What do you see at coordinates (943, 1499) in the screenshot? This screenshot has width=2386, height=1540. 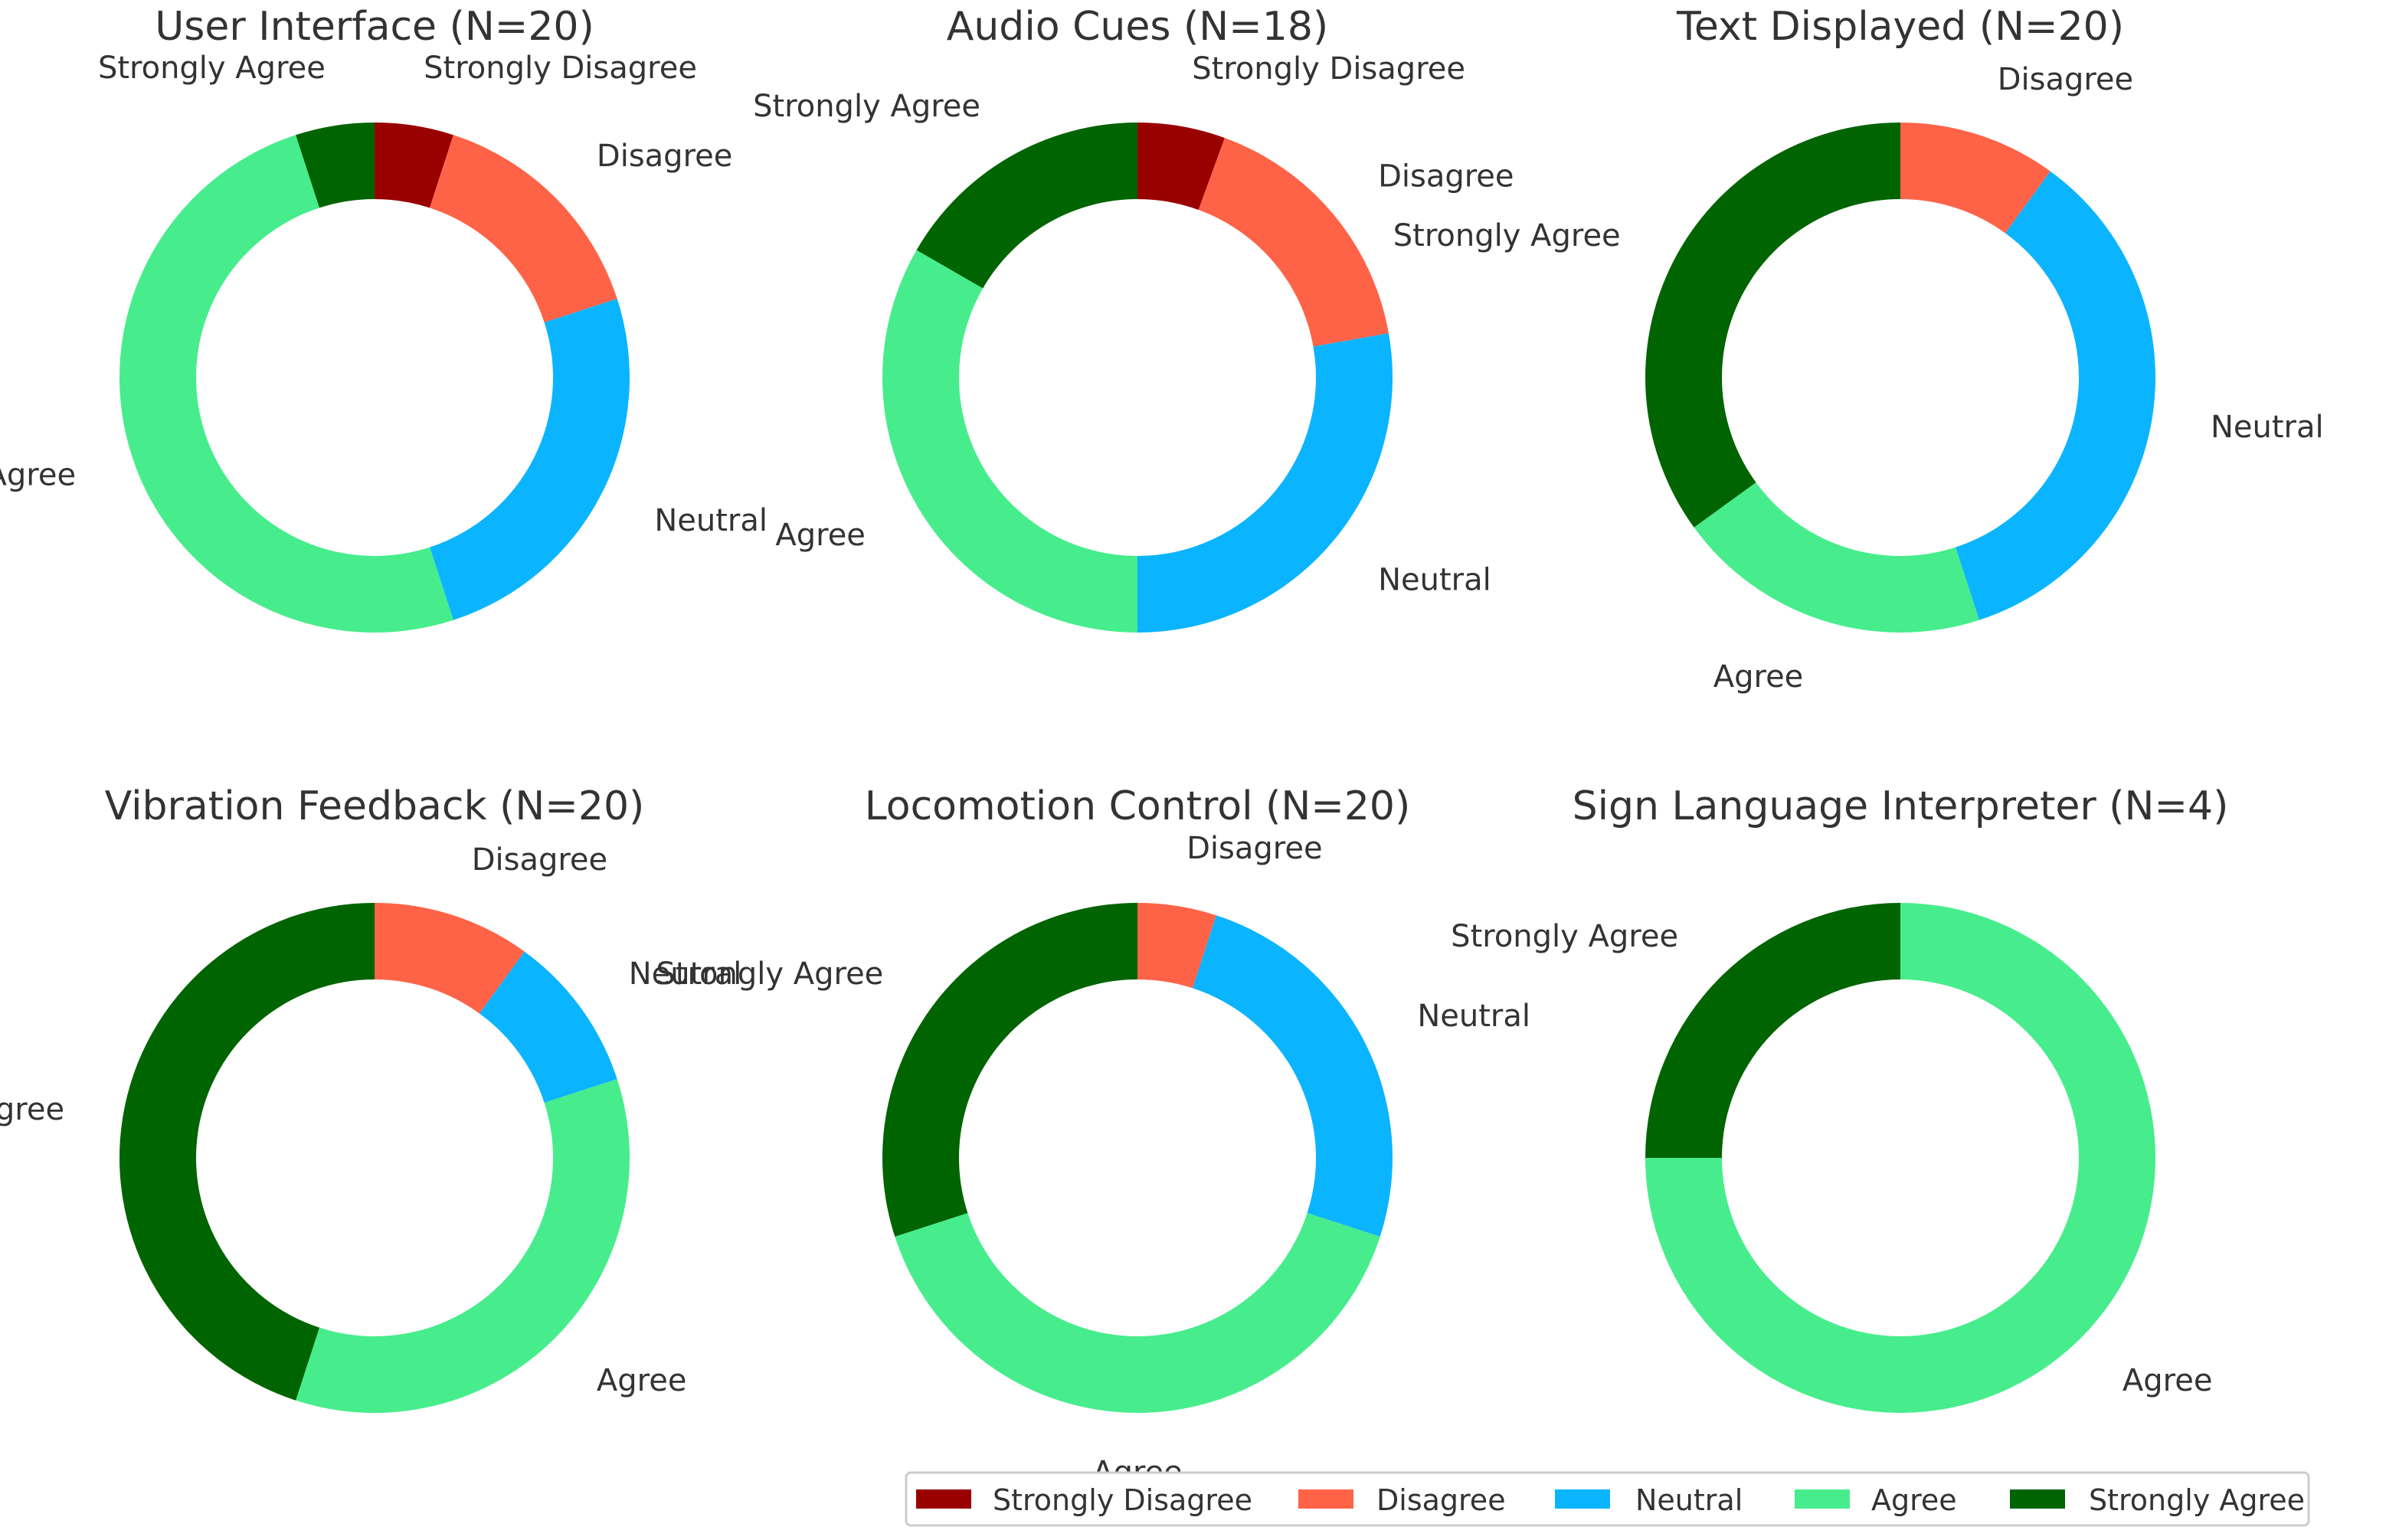 I see `legend-swatch-strongly-disagree` at bounding box center [943, 1499].